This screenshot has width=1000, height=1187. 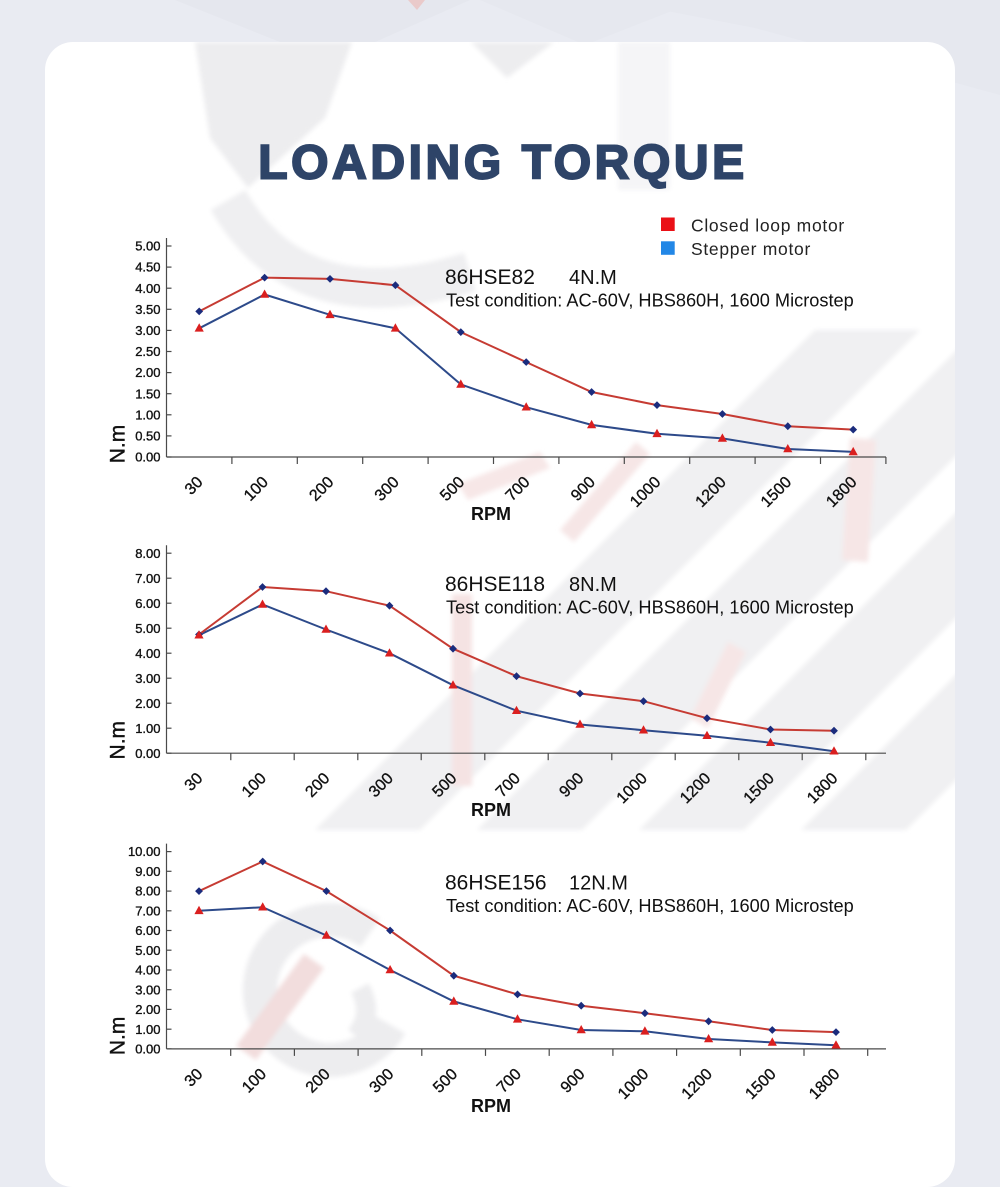 What do you see at coordinates (147, 393) in the screenshot?
I see `svg-text: 1.50` at bounding box center [147, 393].